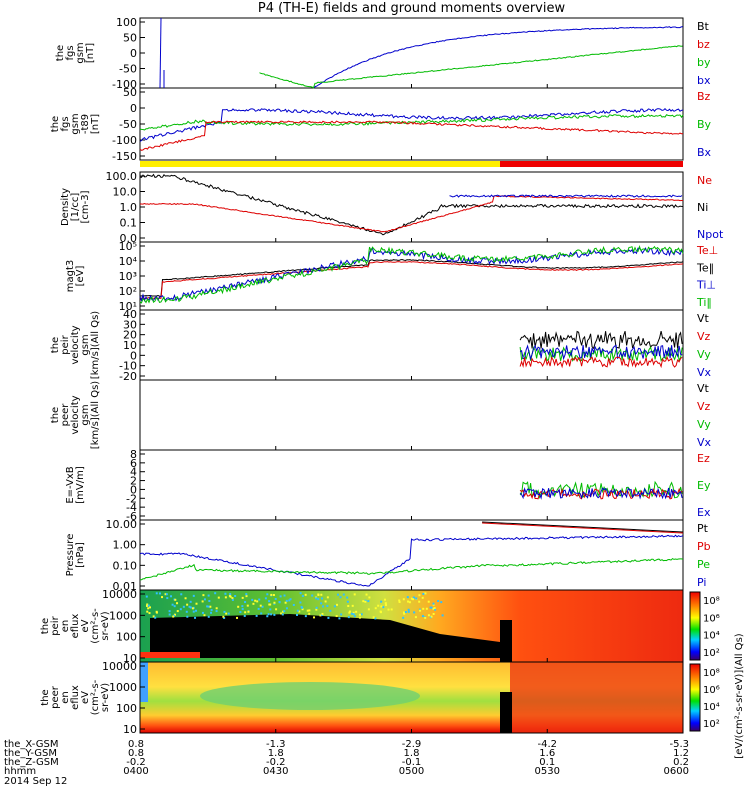 The height and width of the screenshot is (800, 750). I want to click on series-Te-perp, so click(411, 280).